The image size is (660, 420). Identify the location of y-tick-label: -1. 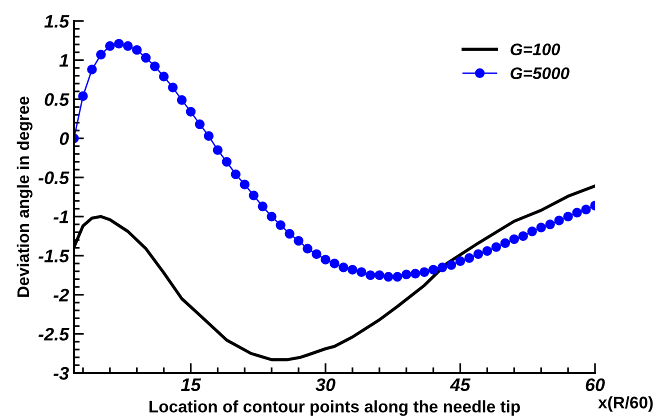
(61, 217).